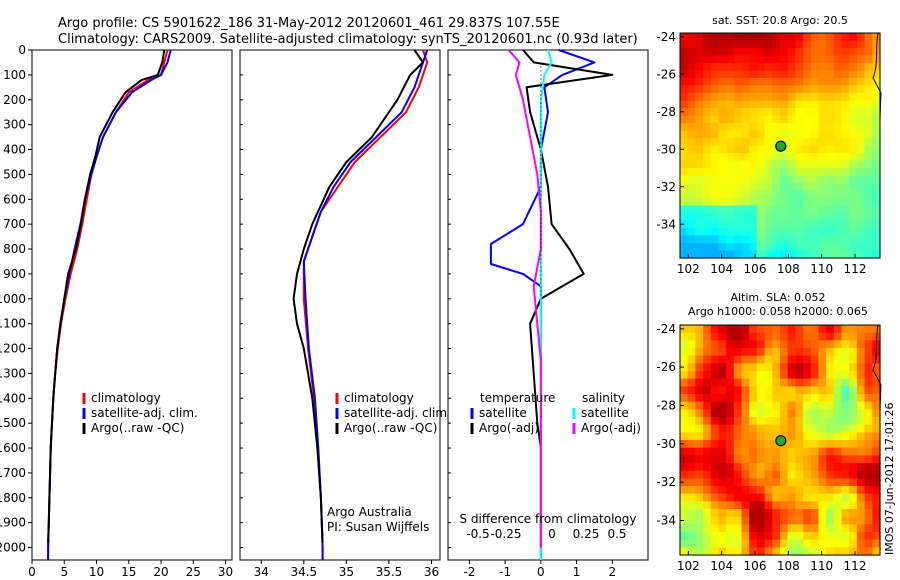 Image resolution: width=900 pixels, height=580 pixels. I want to click on sst_map-xtick-label: 112, so click(855, 269).